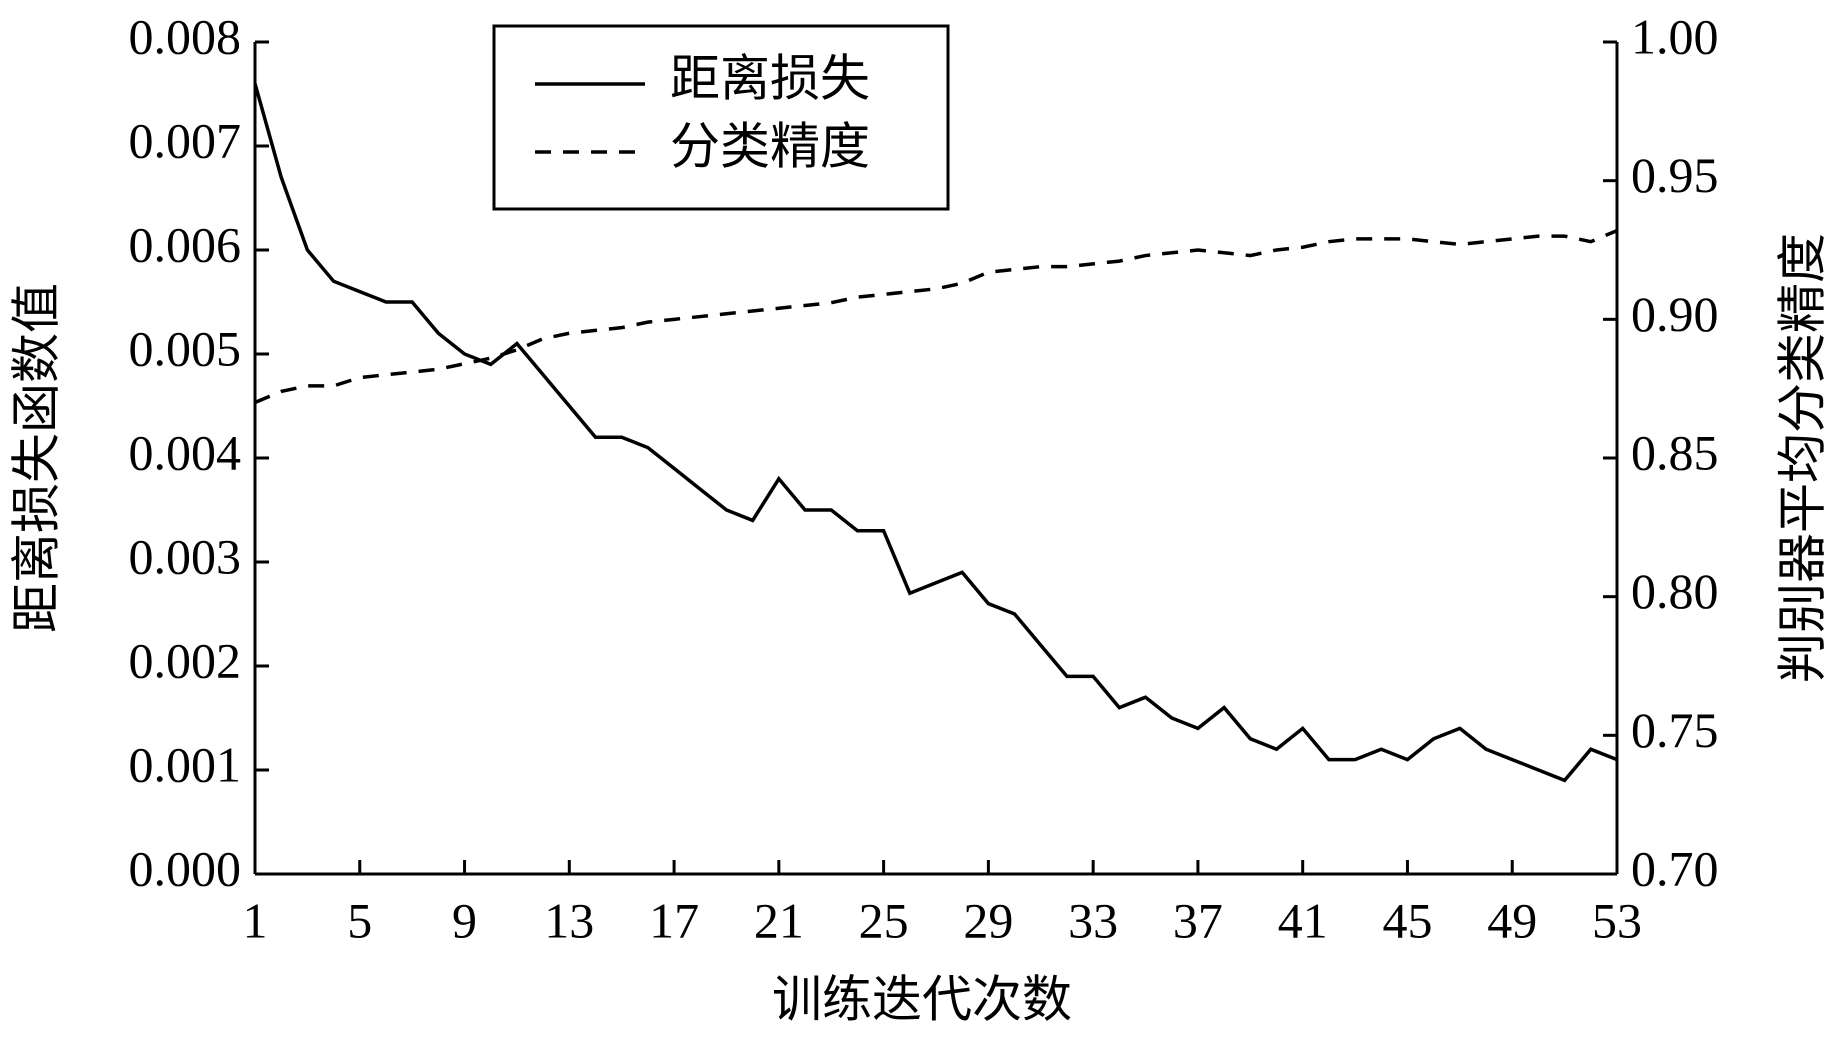 The width and height of the screenshot is (1844, 1041). Describe the element at coordinates (1093, 920) in the screenshot. I see `x-tick-label: 33` at that location.